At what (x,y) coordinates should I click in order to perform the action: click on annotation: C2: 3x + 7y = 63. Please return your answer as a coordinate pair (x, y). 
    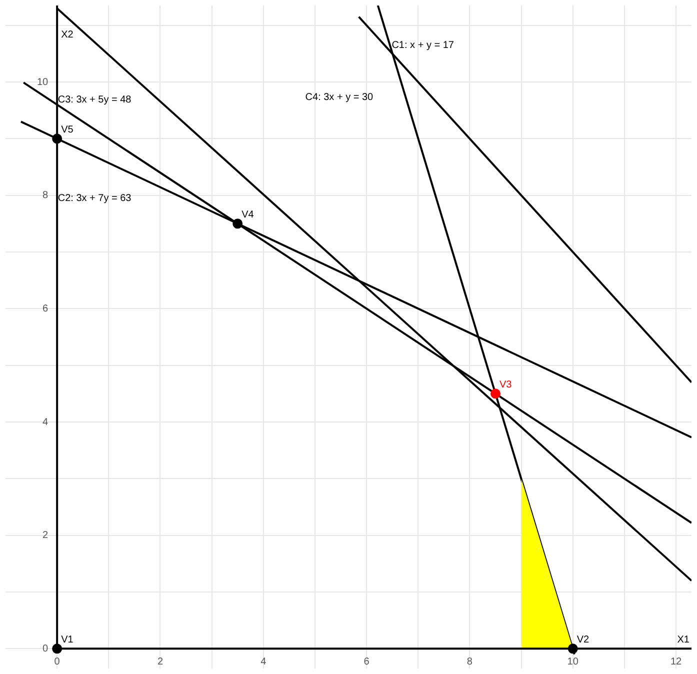
    Looking at the image, I should click on (95, 198).